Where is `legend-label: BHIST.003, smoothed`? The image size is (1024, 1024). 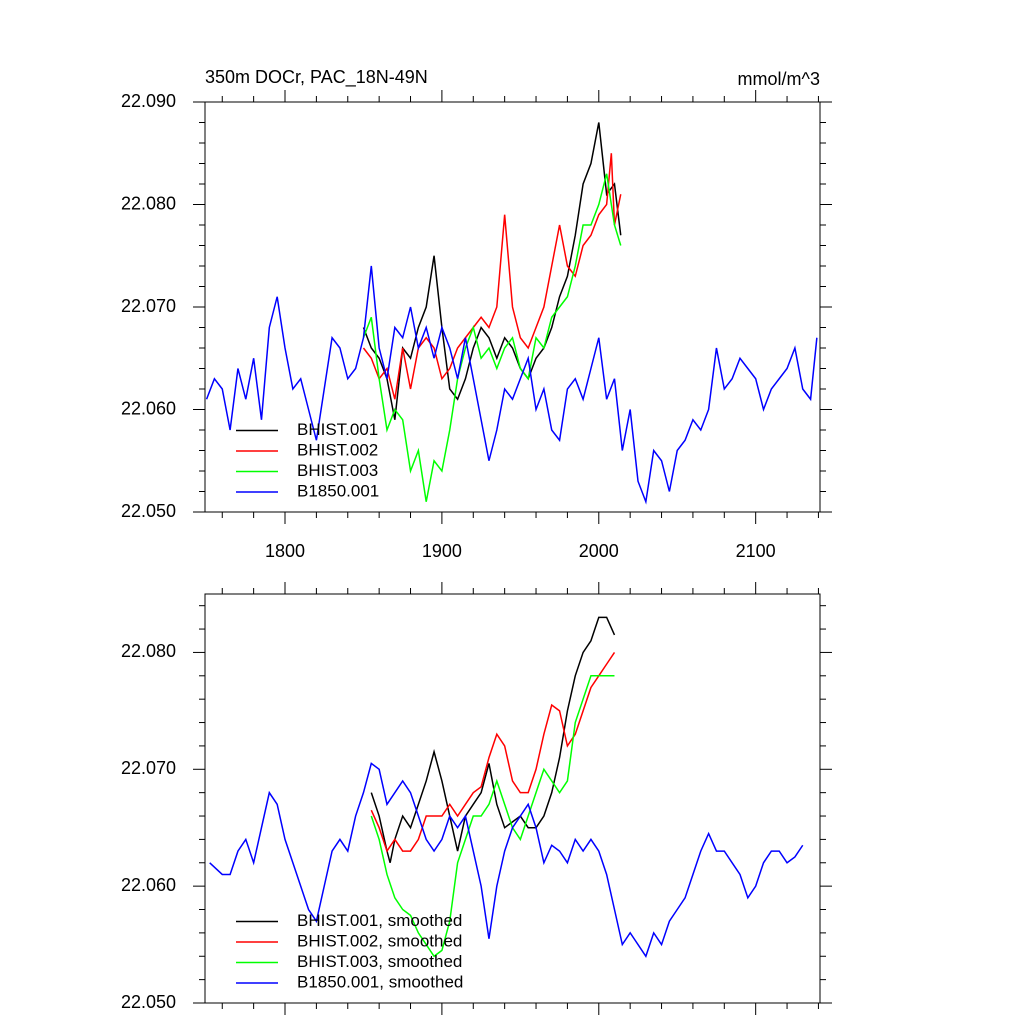
legend-label: BHIST.003, smoothed is located at coordinates (379, 961).